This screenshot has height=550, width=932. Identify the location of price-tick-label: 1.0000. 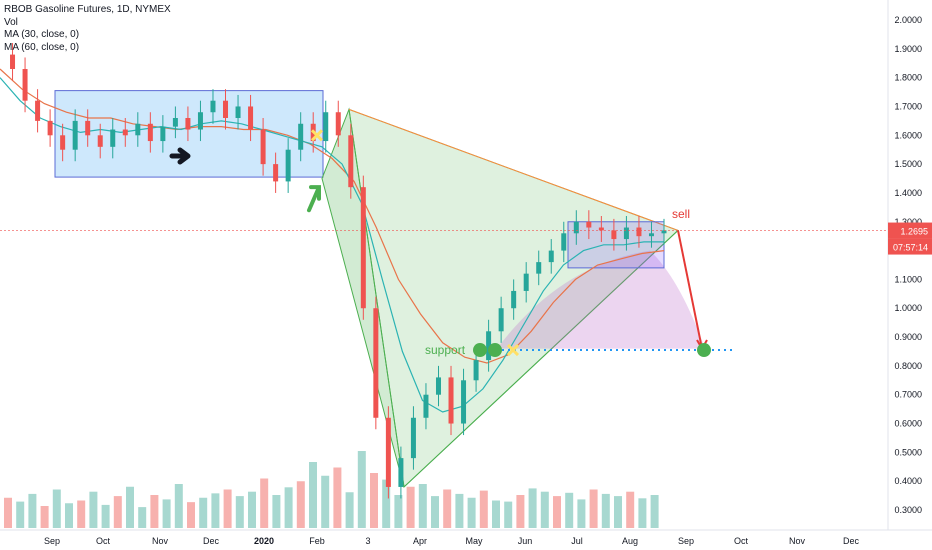
(908, 308).